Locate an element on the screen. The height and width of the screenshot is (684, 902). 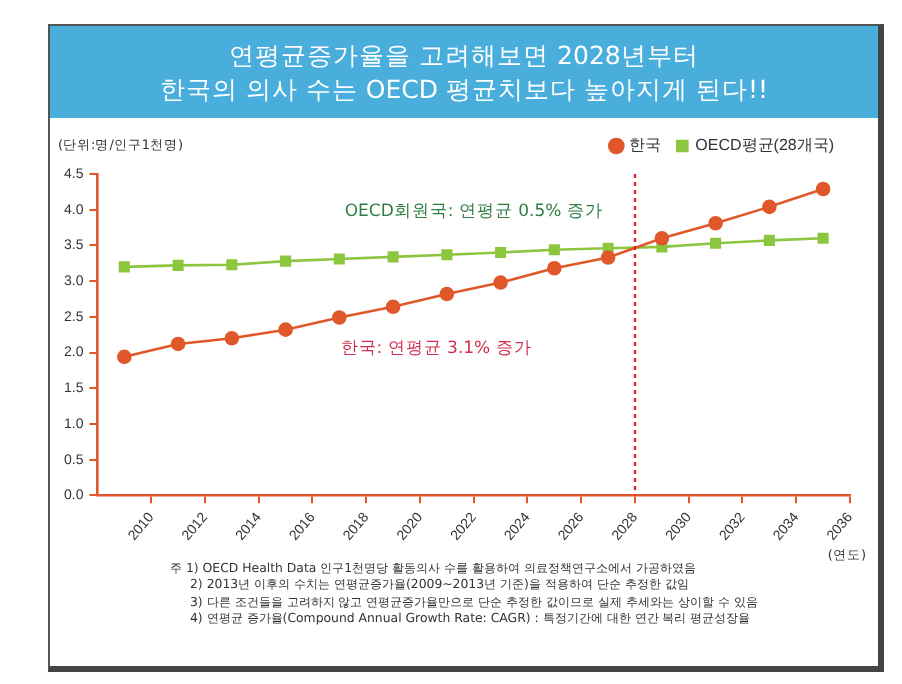
legend-label: OECD평균(28개국) is located at coordinates (765, 145).